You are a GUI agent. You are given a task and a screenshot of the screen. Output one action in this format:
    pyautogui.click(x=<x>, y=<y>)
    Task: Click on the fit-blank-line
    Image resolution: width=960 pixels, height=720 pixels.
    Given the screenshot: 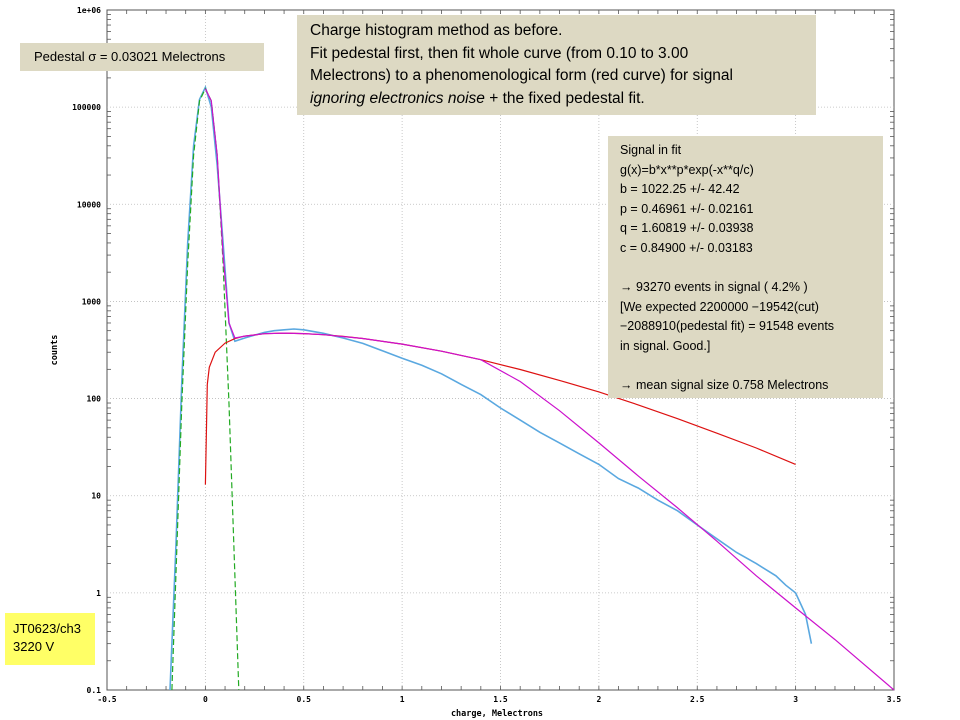 What is the action you would take?
    pyautogui.click(x=751, y=269)
    